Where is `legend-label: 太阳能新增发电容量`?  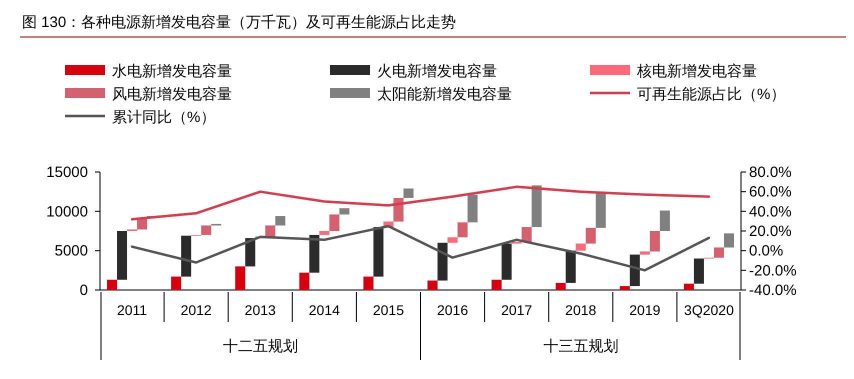
legend-label: 太阳能新增发电容量 is located at coordinates (444, 94).